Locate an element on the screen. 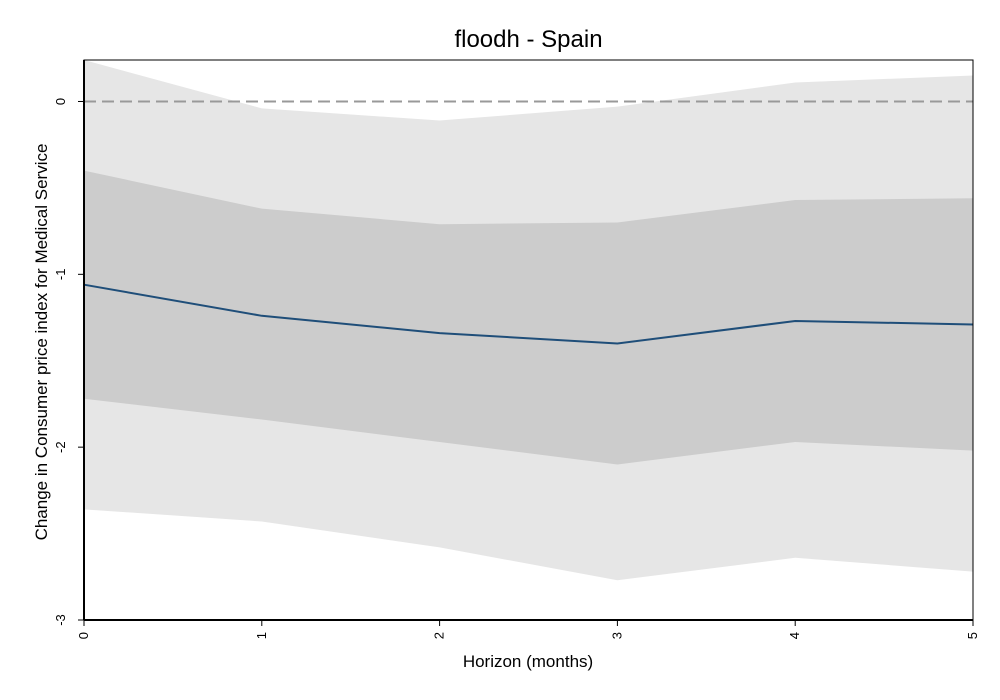  x-tick-label: 4 is located at coordinates (794, 635).